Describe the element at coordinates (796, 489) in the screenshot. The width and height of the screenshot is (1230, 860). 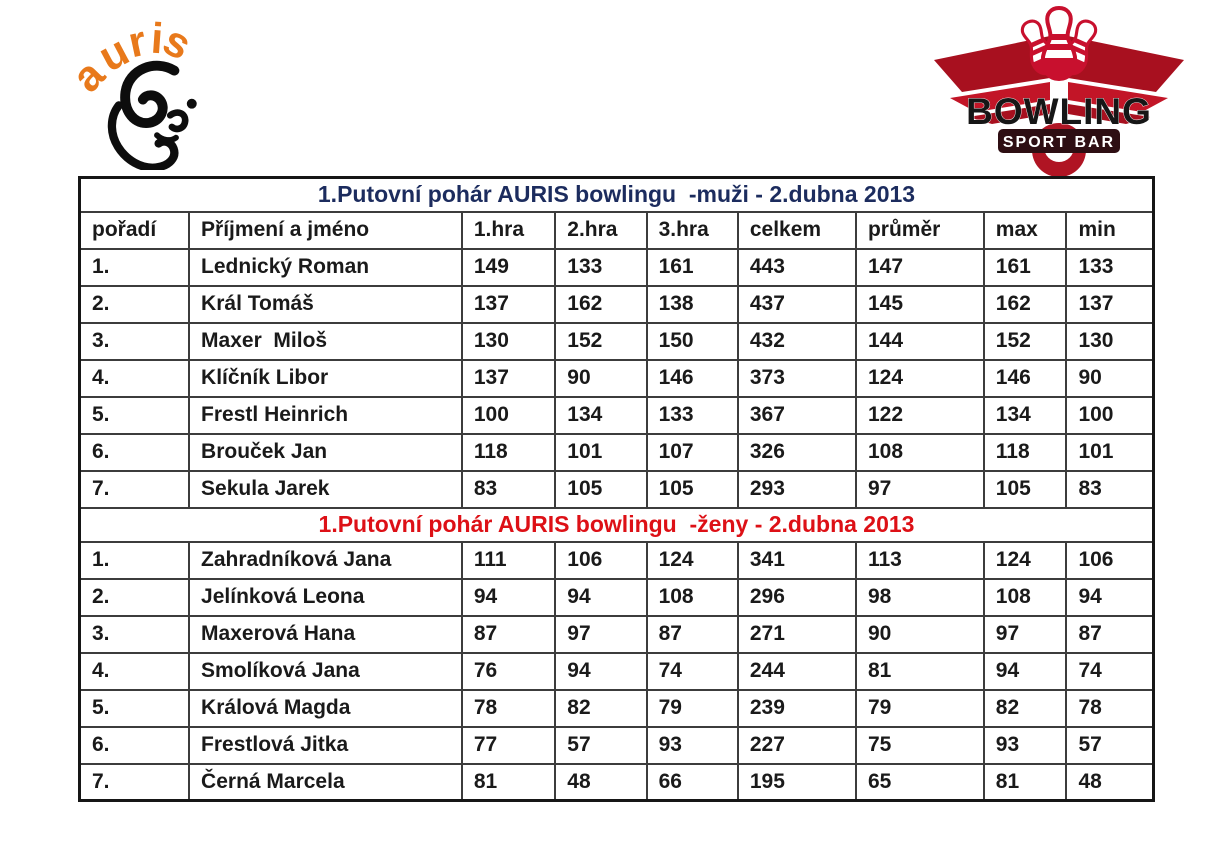
I see `total-cell: 293` at that location.